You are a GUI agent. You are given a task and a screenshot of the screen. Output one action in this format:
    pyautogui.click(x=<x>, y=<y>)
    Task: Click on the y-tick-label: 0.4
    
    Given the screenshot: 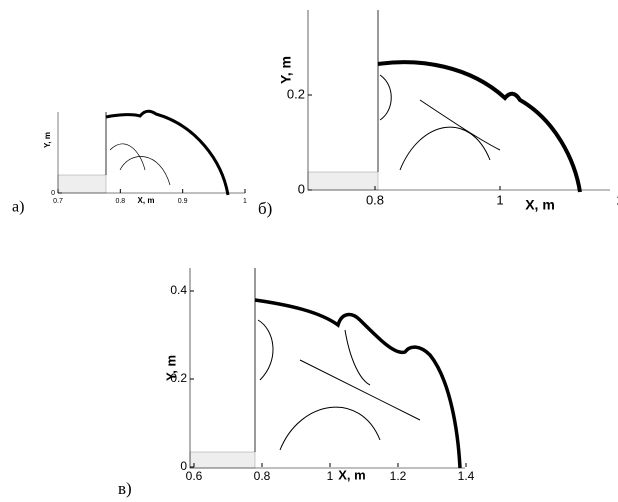 What is the action you would take?
    pyautogui.click(x=178, y=290)
    